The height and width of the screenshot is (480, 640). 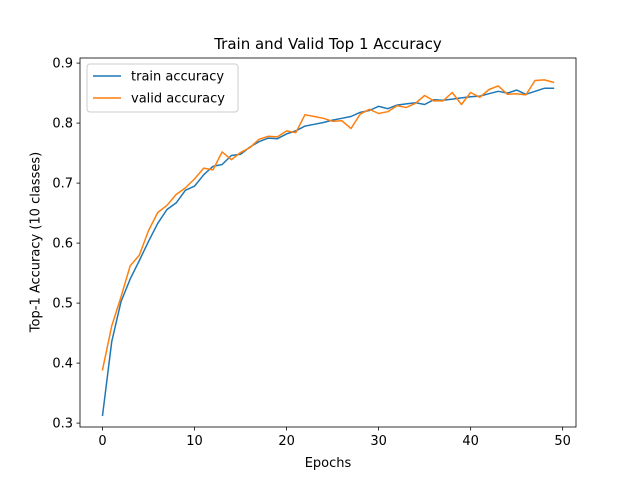 I want to click on x-tick-label: 0, so click(x=102, y=441).